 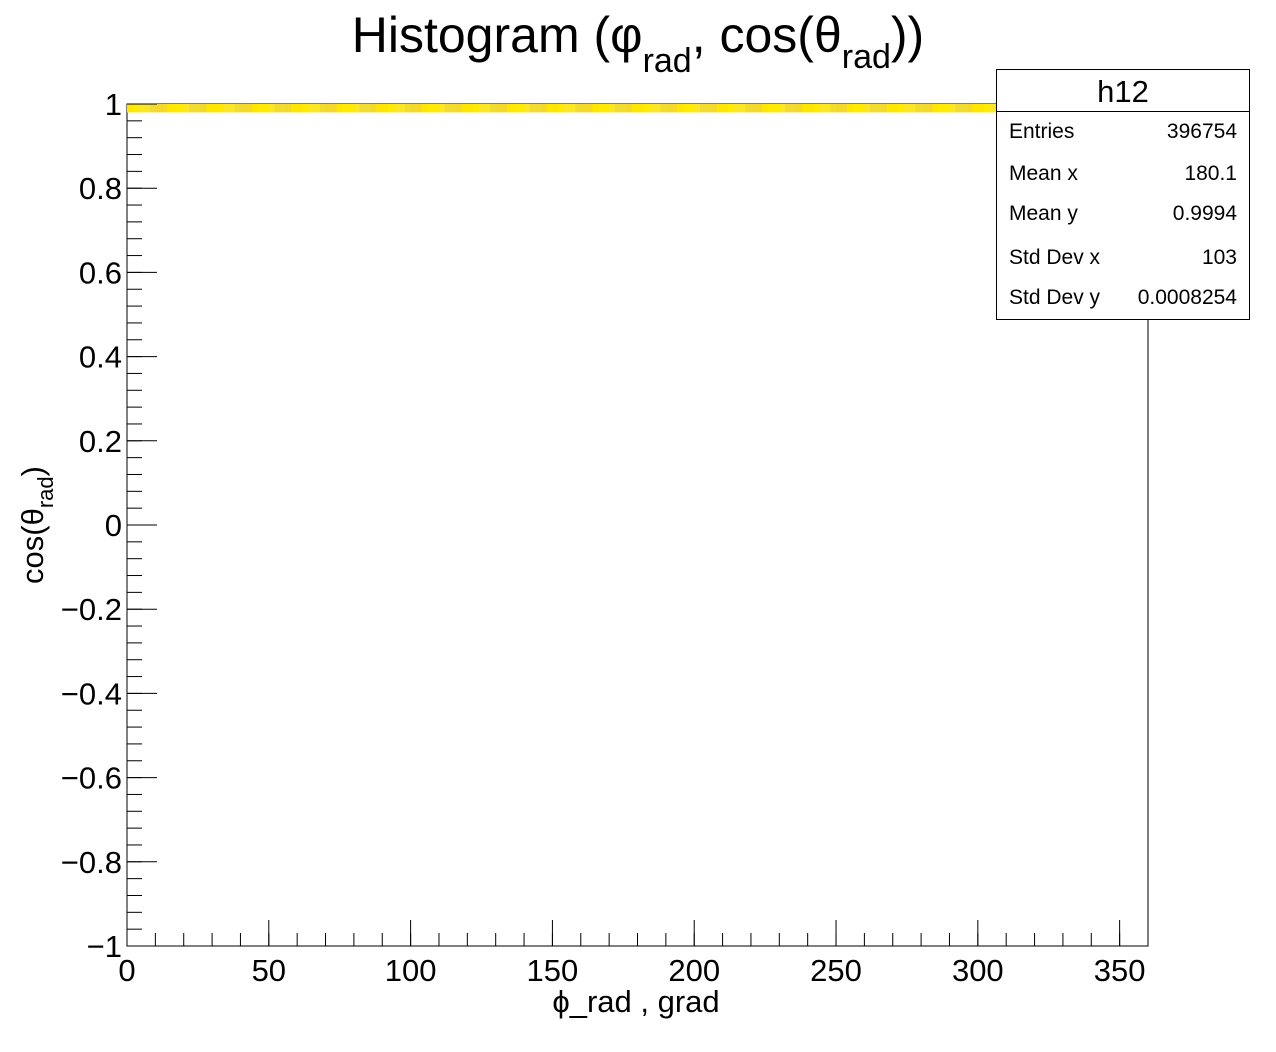 I want to click on x-tick-label: 200, so click(x=694, y=970).